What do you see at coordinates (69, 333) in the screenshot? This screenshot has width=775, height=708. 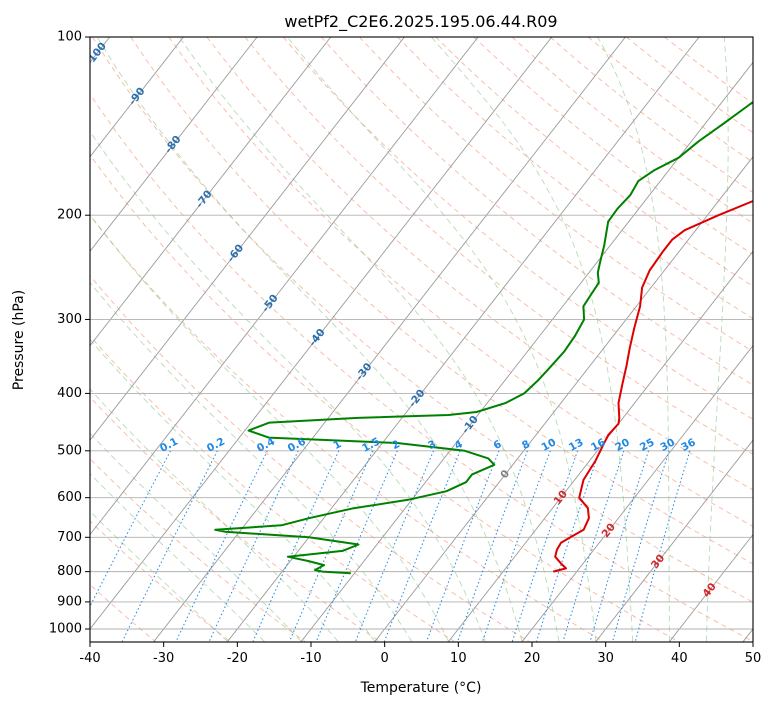 I see `y-axis-ticks: 100 200 300 400 500 600 700 800 900 1000` at bounding box center [69, 333].